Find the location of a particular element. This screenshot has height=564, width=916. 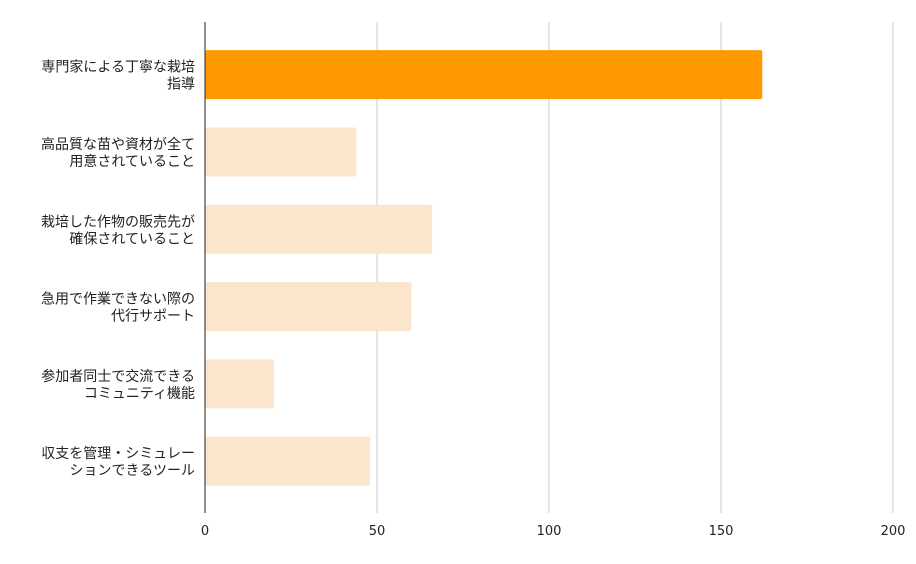

x-tick-label-4: 200 is located at coordinates (893, 531).